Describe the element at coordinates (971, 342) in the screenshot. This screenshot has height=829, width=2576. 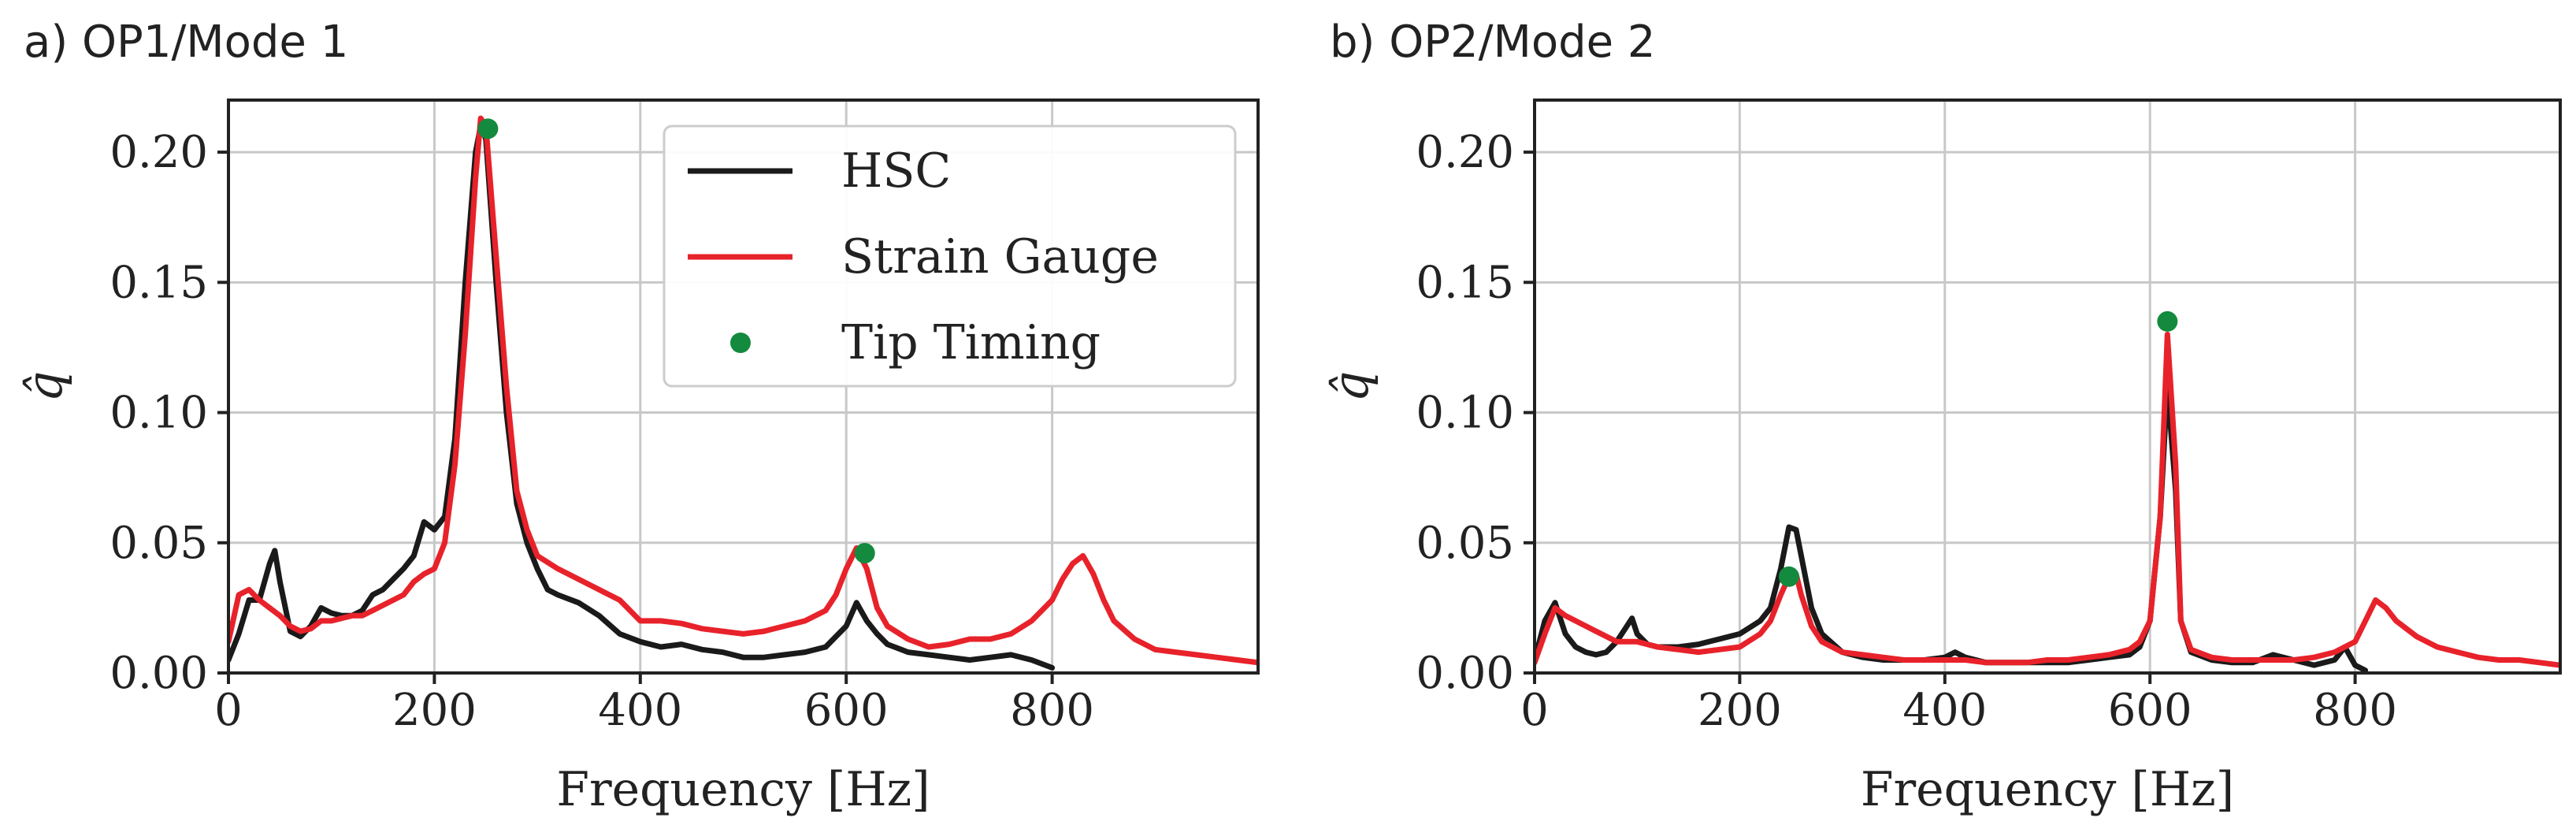
I see `legend-label-tip-timing: Tip Timing` at that location.